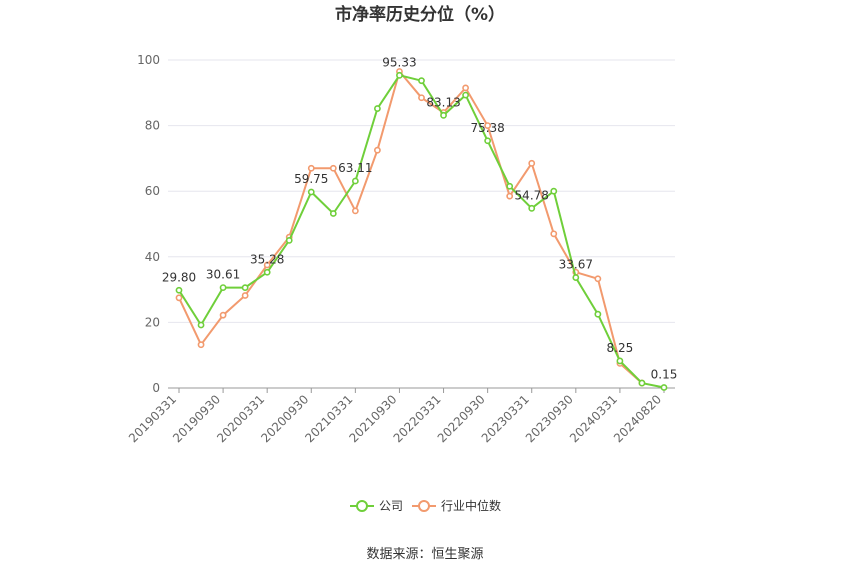 The width and height of the screenshot is (850, 575). I want to click on data-label: 8.25, so click(620, 348).